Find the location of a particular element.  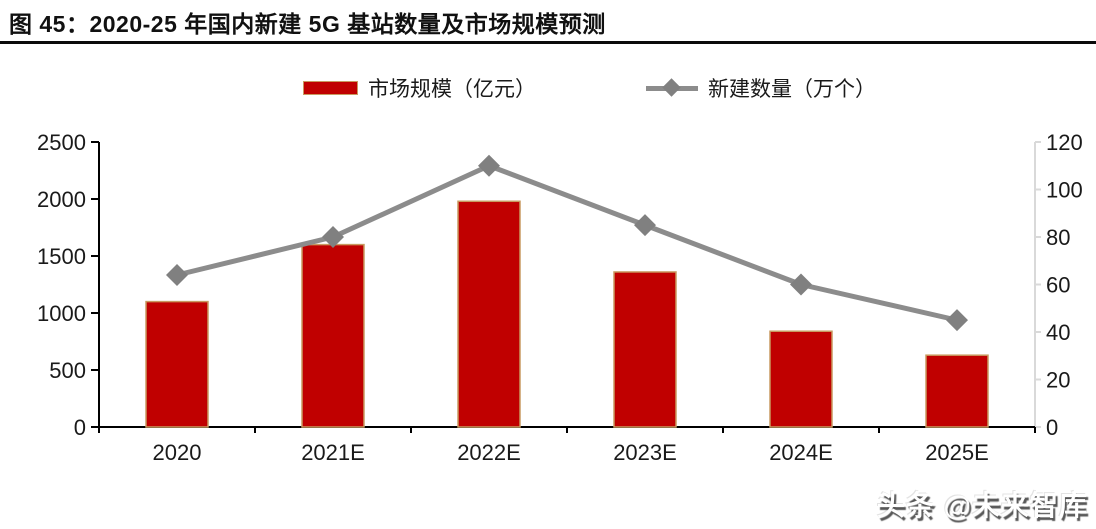

right-axis-tick-label: 0 is located at coordinates (1052, 427).